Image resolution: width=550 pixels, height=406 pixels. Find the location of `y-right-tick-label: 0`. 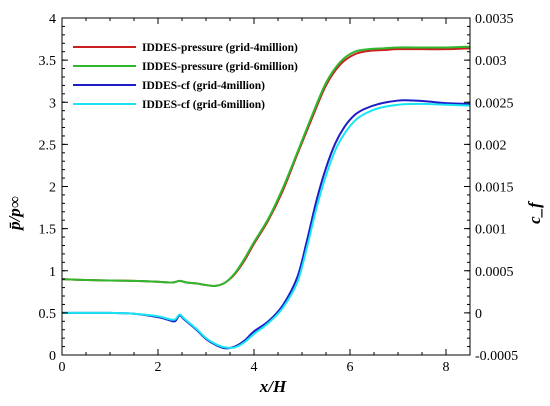

y-right-tick-label: 0 is located at coordinates (478, 314).